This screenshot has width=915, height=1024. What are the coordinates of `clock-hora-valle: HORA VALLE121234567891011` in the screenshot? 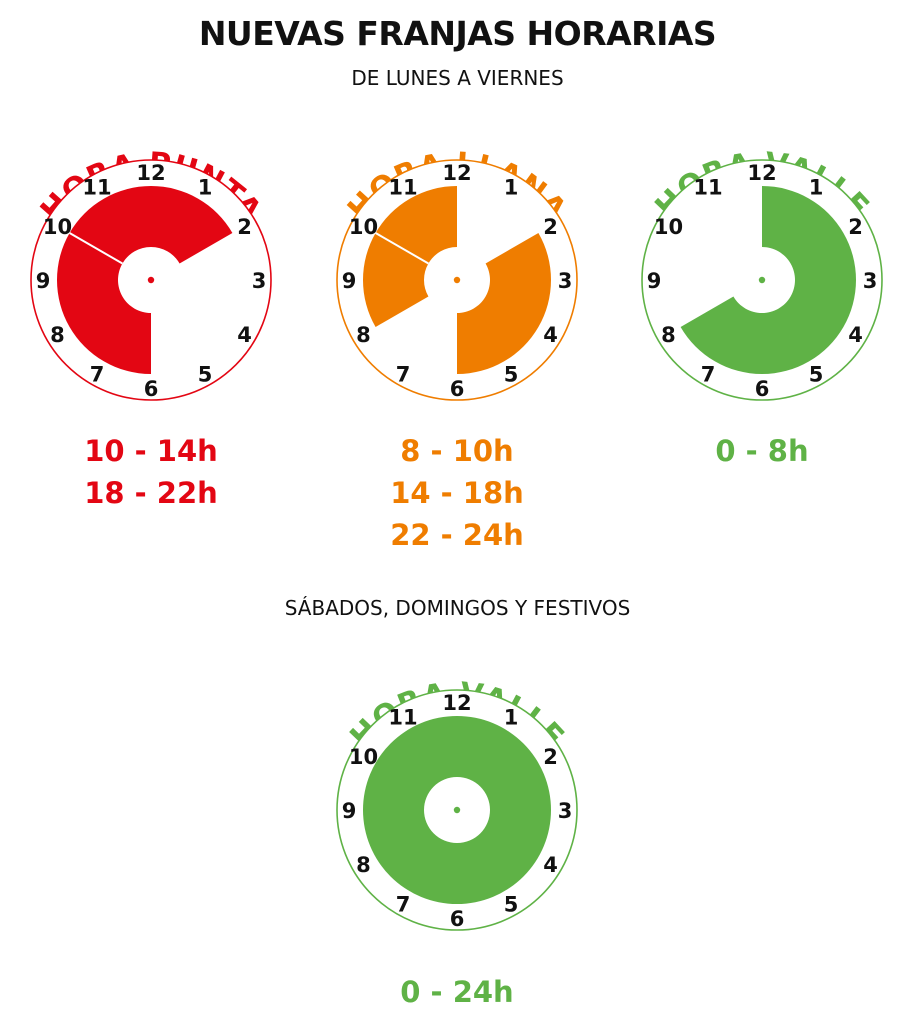 It's located at (762, 275).